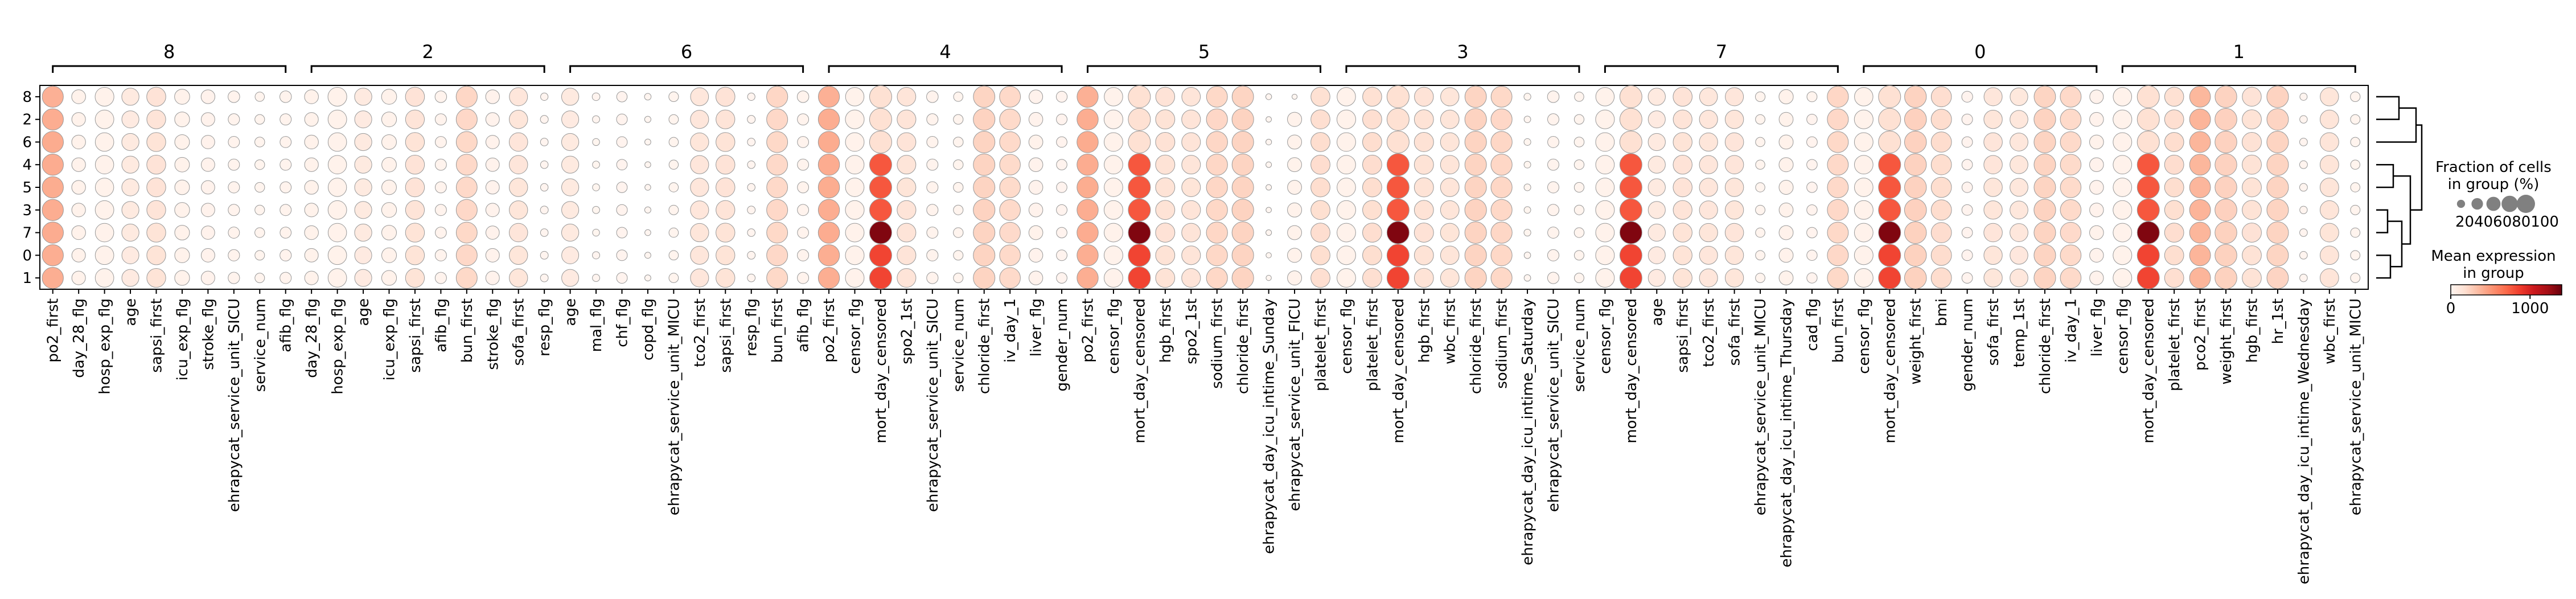 The width and height of the screenshot is (2576, 599). Describe the element at coordinates (686, 52) in the screenshot. I see `group-label: 6` at that location.